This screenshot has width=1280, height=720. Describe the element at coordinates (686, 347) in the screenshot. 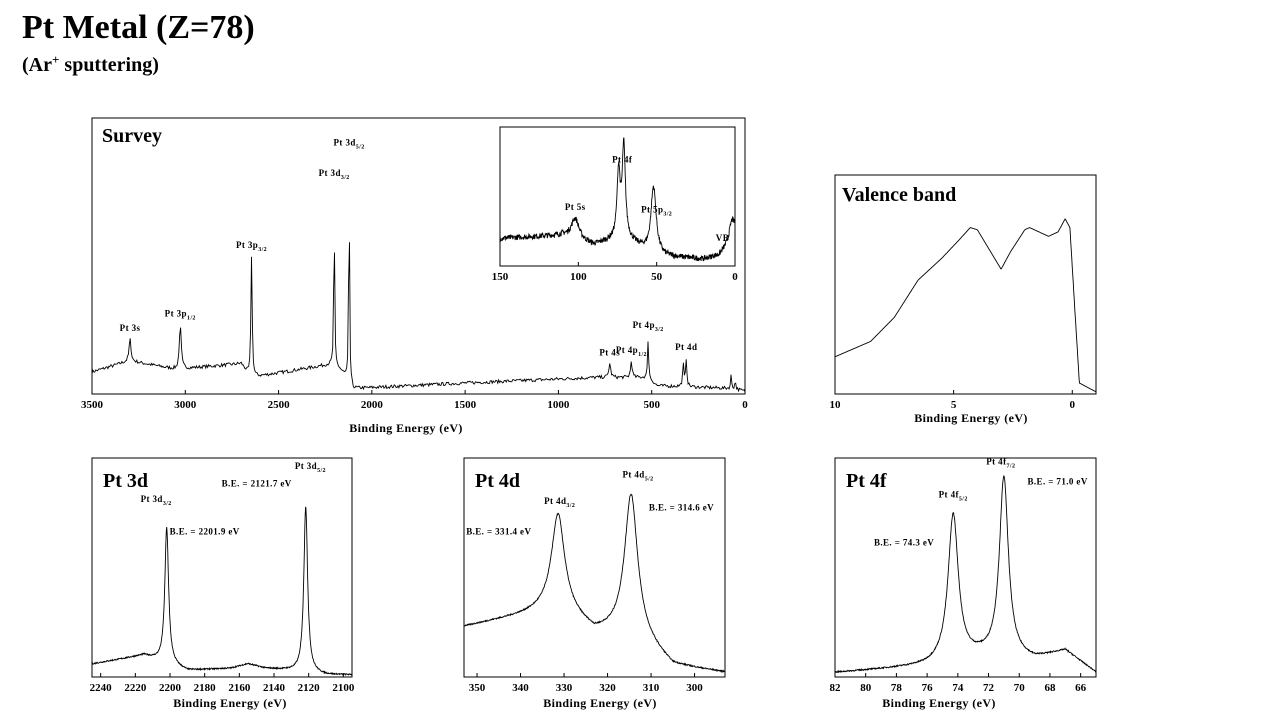

I see `peak-label: Pt 4d` at that location.